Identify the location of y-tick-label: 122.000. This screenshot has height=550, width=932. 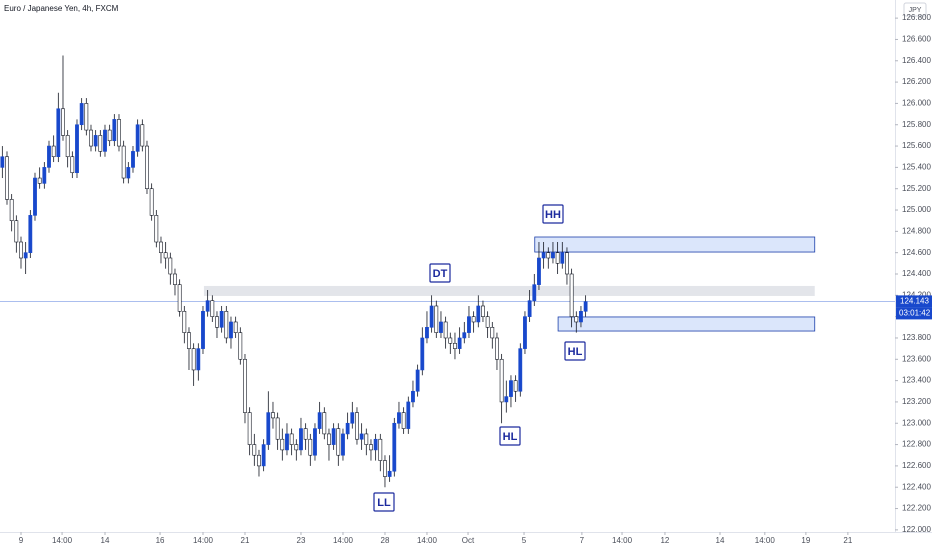
(916, 529).